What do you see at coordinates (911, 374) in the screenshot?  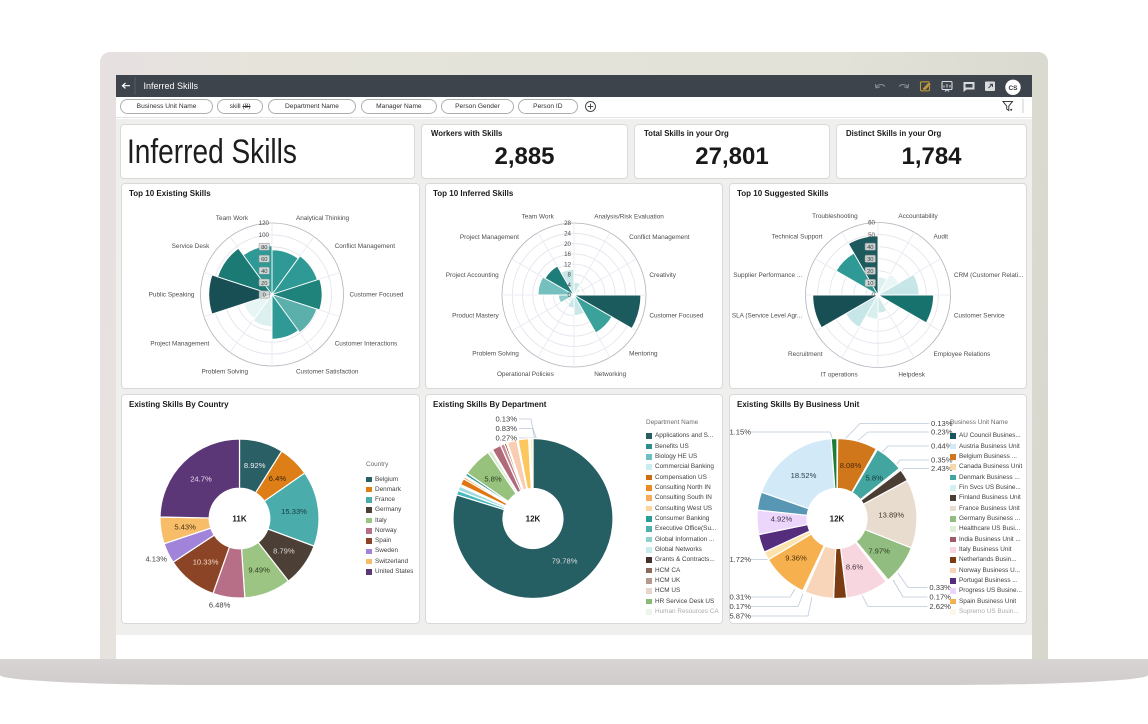 I see `svg-text: Helpdesk` at bounding box center [911, 374].